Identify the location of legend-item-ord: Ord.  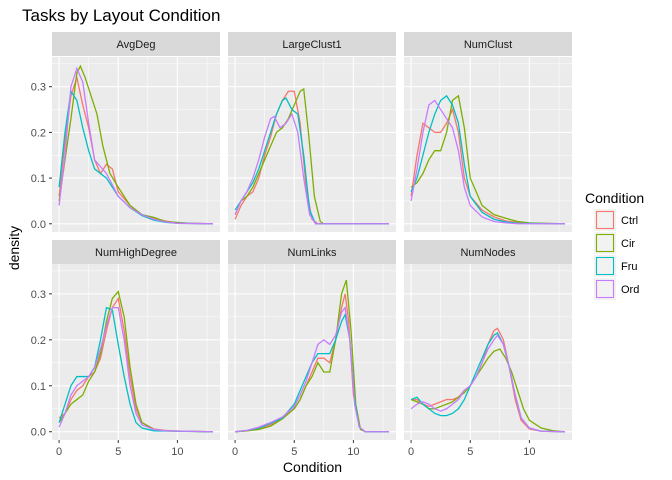
(616, 289).